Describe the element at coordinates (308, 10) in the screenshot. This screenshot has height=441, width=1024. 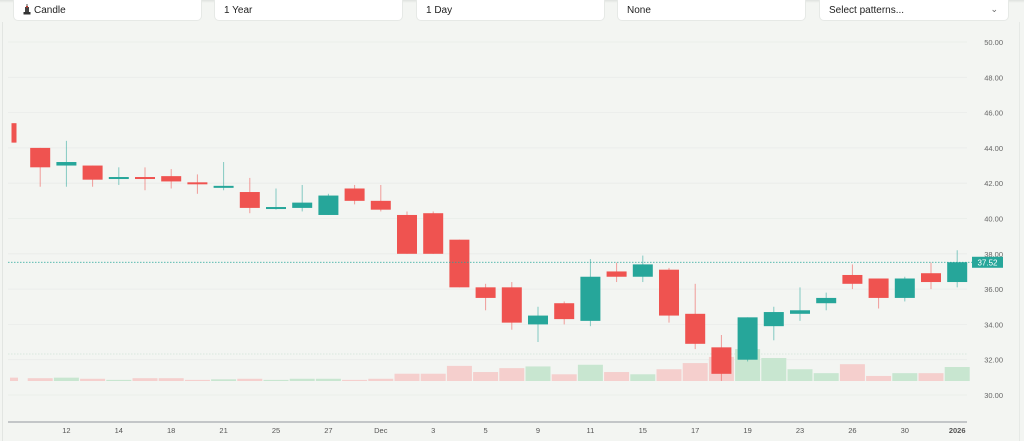
I see `range-select: 1 Year` at that location.